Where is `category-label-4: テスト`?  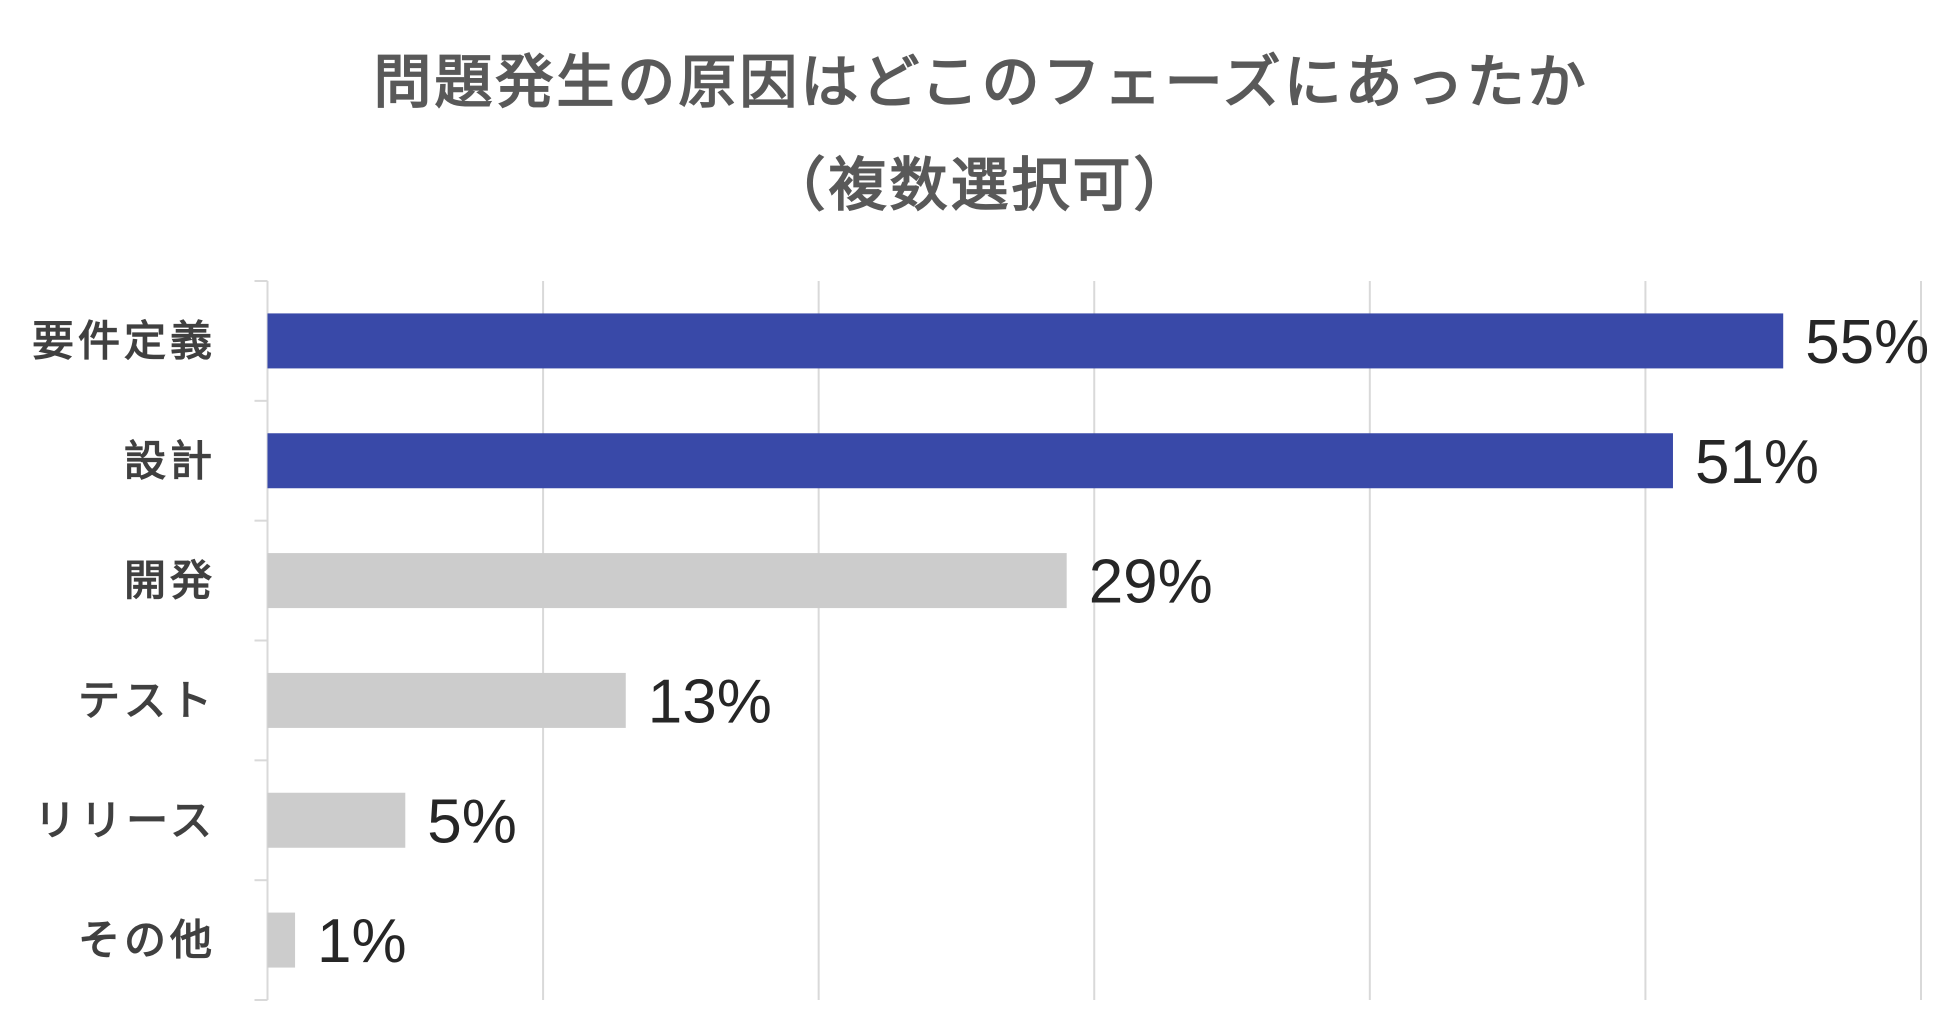
category-label-4: テスト is located at coordinates (147, 700).